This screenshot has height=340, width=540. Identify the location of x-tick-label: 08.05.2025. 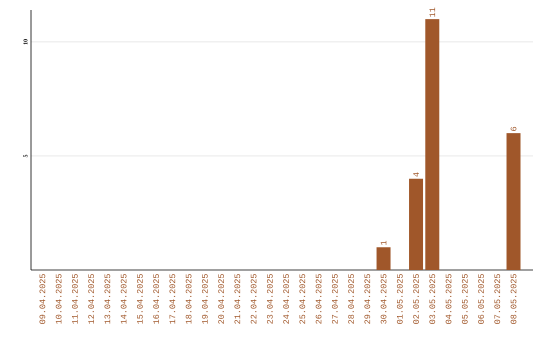
(513, 299).